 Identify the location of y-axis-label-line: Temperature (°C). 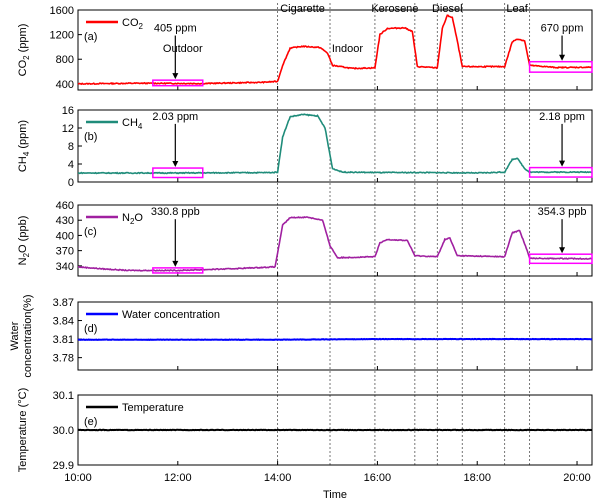
(23, 430).